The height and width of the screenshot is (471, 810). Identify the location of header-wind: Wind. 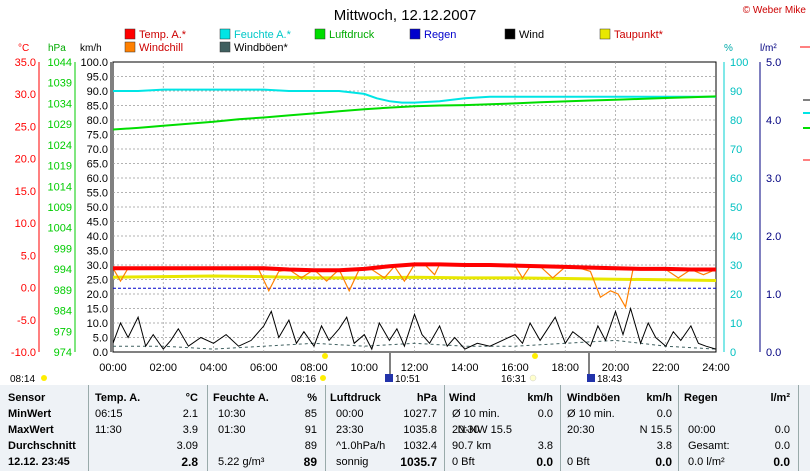
(462, 398).